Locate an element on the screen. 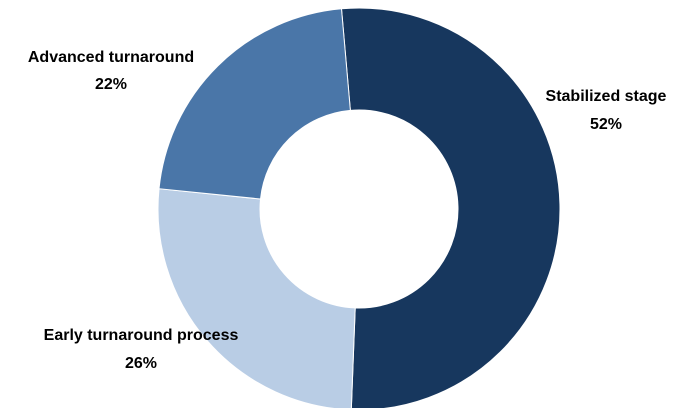 Image resolution: width=679 pixels, height=408 pixels. slice-label-early-turnaround-process: Early turnaround process 26% is located at coordinates (141, 349).